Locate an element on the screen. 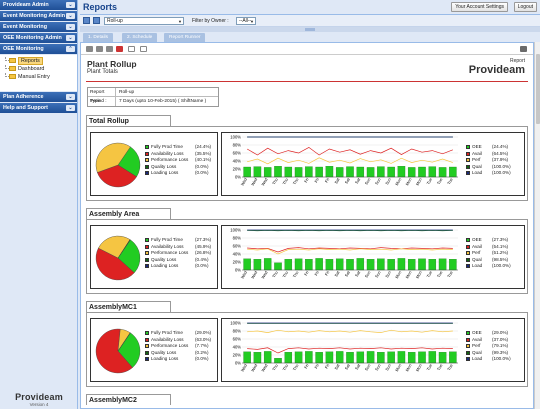 The height and width of the screenshot is (409, 540). legend-item: Availability Loss (35.5%) is located at coordinates (178, 154).